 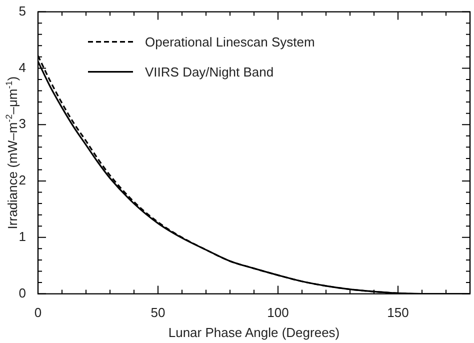 What do you see at coordinates (230, 42) in the screenshot?
I see `legend-label: Operational Linescan System` at bounding box center [230, 42].